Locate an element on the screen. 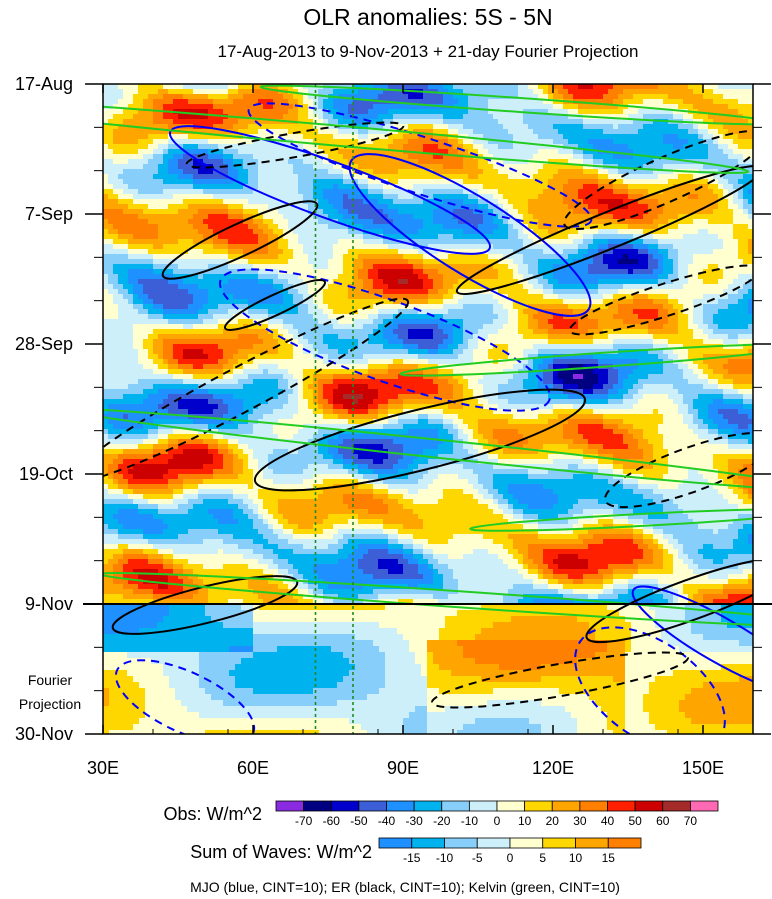 The image size is (772, 899). colorbar-label: -20 is located at coordinates (442, 821).